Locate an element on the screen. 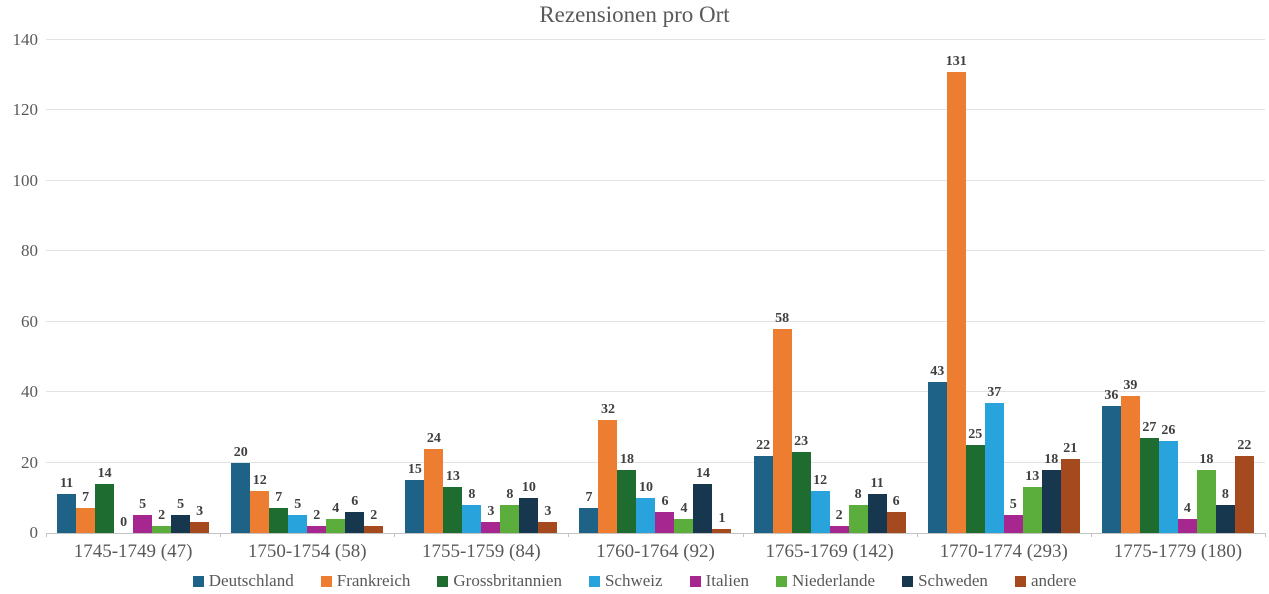 This screenshot has height=594, width=1269. bar-group: 20 12 7 5 2 4 6 2 is located at coordinates (307, 286).